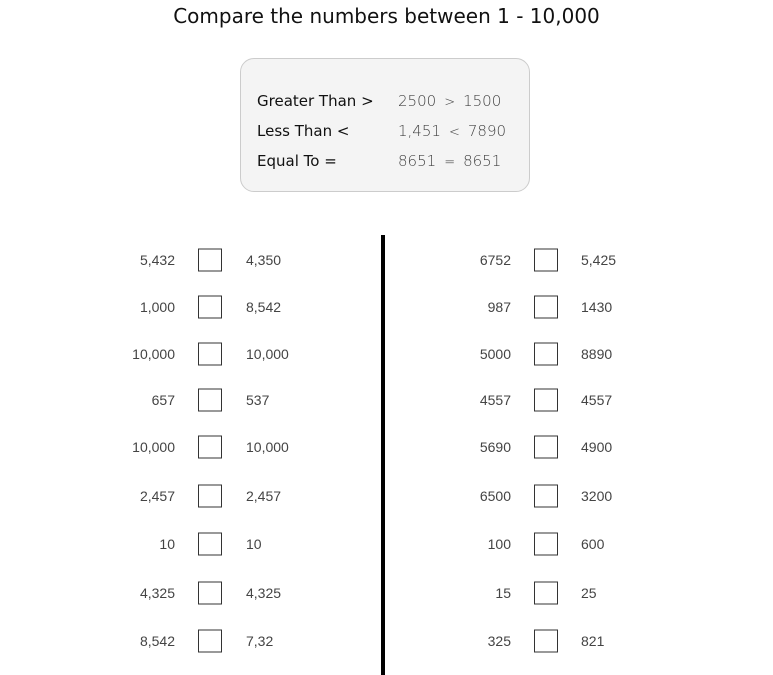 The width and height of the screenshot is (773, 675). What do you see at coordinates (383, 455) in the screenshot?
I see `column-divider` at bounding box center [383, 455].